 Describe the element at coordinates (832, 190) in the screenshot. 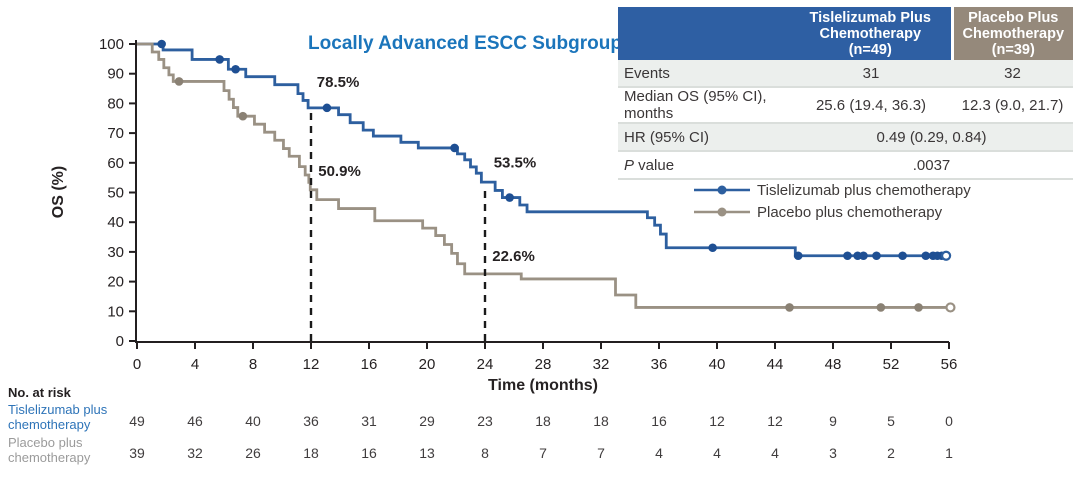

I see `legend-item-tislelizumab: Tislelizumab plus chemotherapy` at that location.